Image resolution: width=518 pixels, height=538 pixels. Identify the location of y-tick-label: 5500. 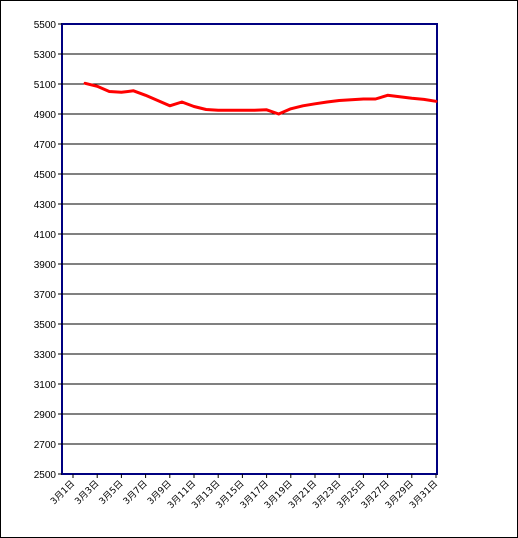
(45, 25).